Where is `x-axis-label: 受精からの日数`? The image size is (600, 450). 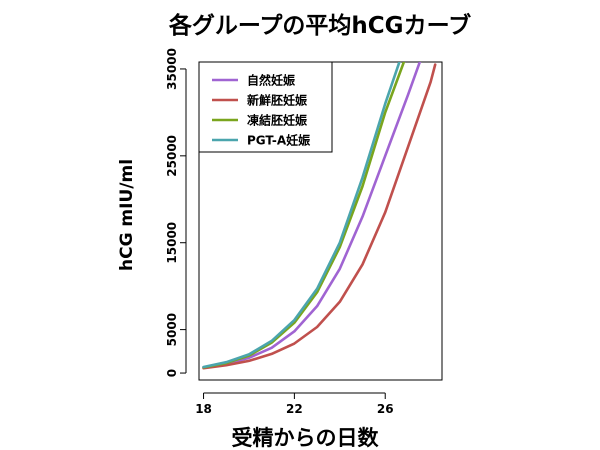 x-axis-label: 受精からの日数 is located at coordinates (306, 438).